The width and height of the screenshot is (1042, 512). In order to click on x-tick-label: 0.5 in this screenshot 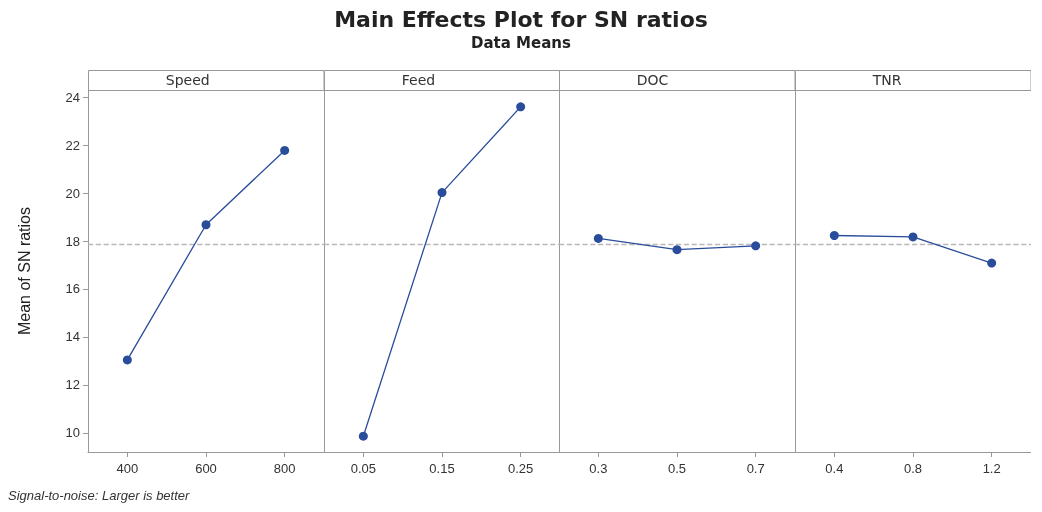, I will do `click(677, 468)`.